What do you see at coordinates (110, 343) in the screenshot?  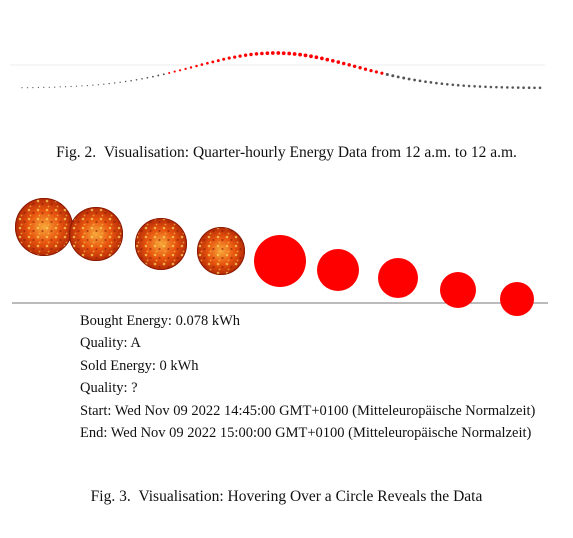 I see `tooltip-quality-bought: Quality: A` at bounding box center [110, 343].